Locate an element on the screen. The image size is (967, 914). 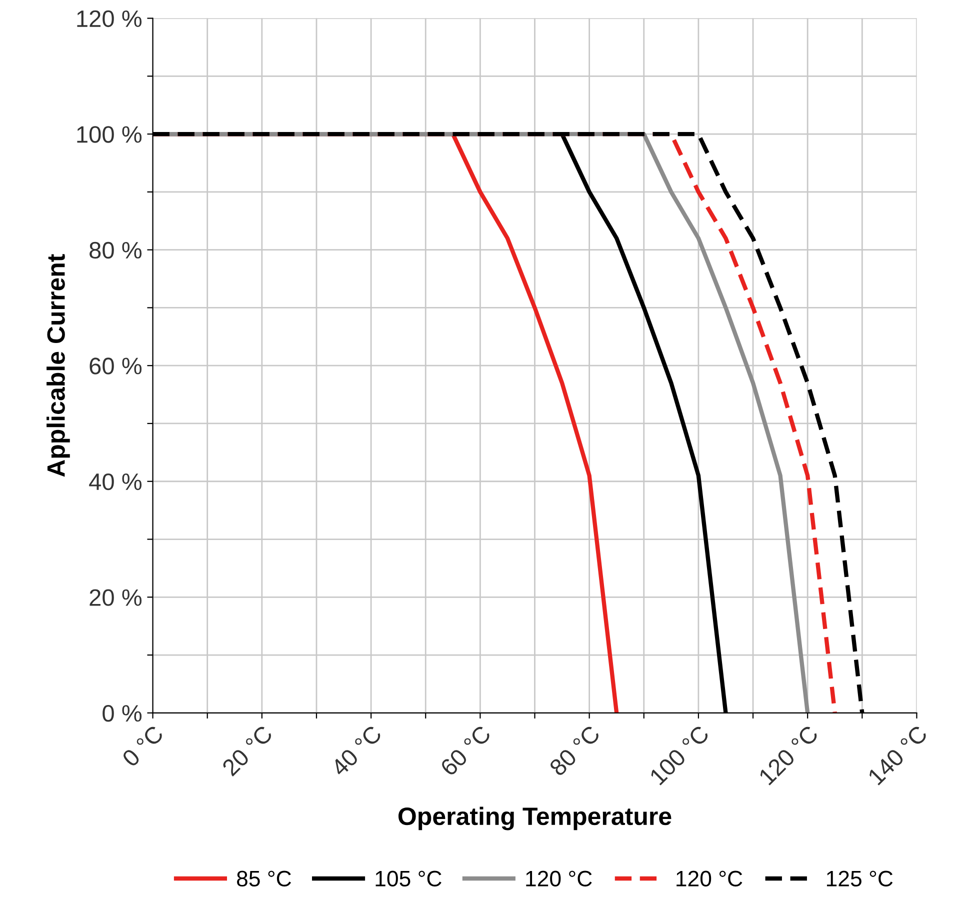
y-tick-label: 20 % is located at coordinates (116, 597).